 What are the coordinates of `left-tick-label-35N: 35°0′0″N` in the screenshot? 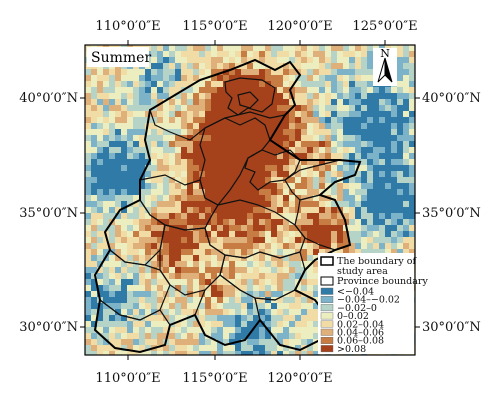 It's located at (48, 213).